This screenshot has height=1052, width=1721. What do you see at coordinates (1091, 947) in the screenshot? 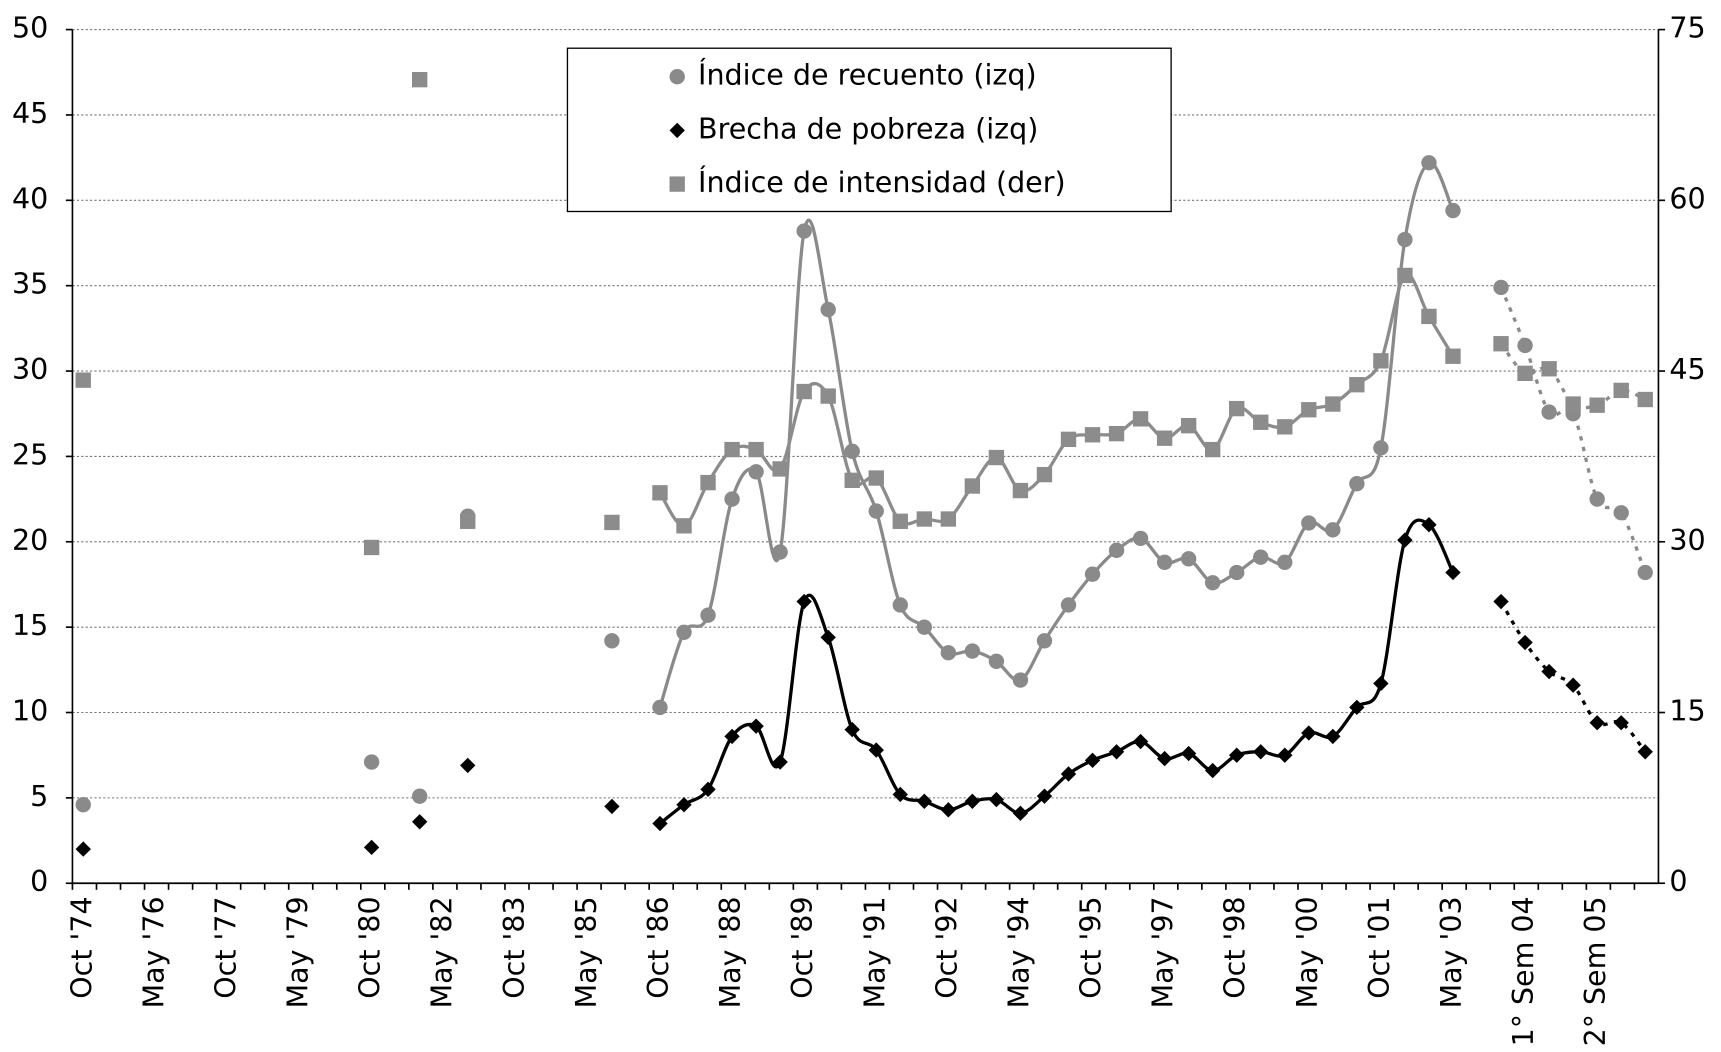
I see `x-tick-label: Oct '95` at bounding box center [1091, 947].